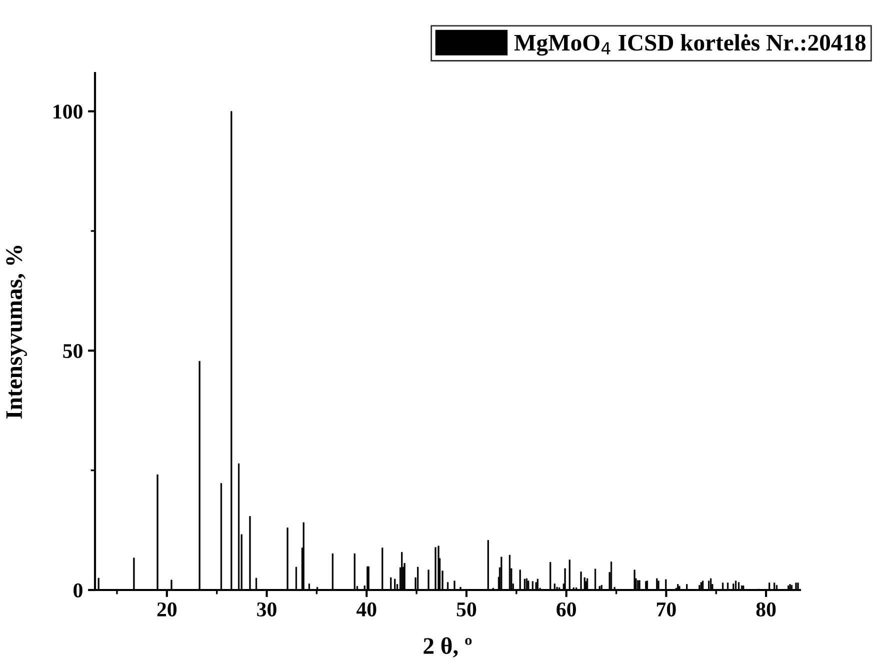 This screenshot has width=889, height=669. Describe the element at coordinates (78, 590) in the screenshot. I see `y-tick-label: 0` at that location.